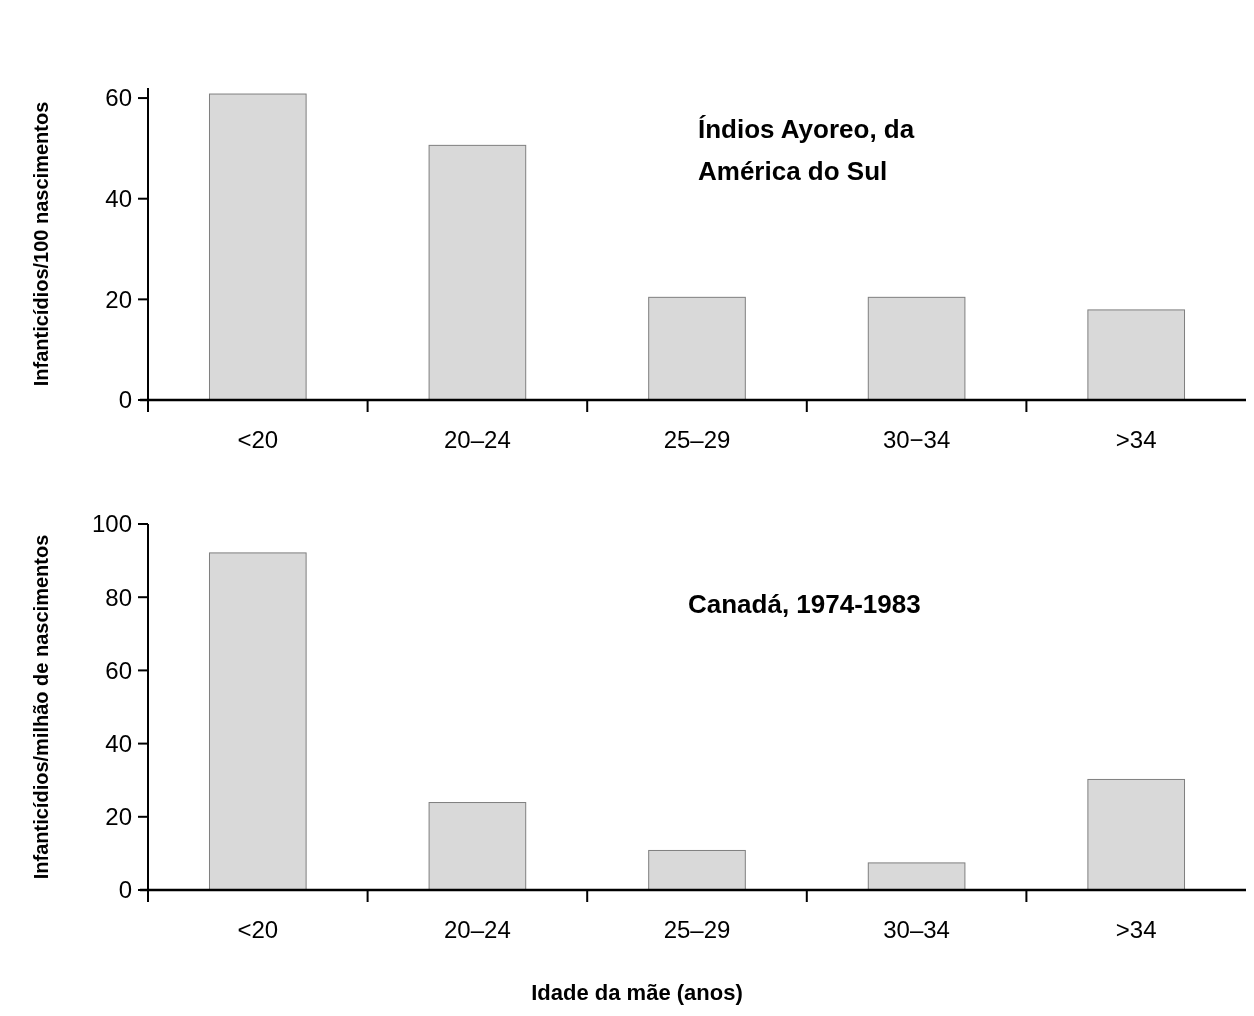 This screenshot has height=1016, width=1254. I want to click on y-axis-title: Infanticídios/100 nascimentos, so click(41, 244).